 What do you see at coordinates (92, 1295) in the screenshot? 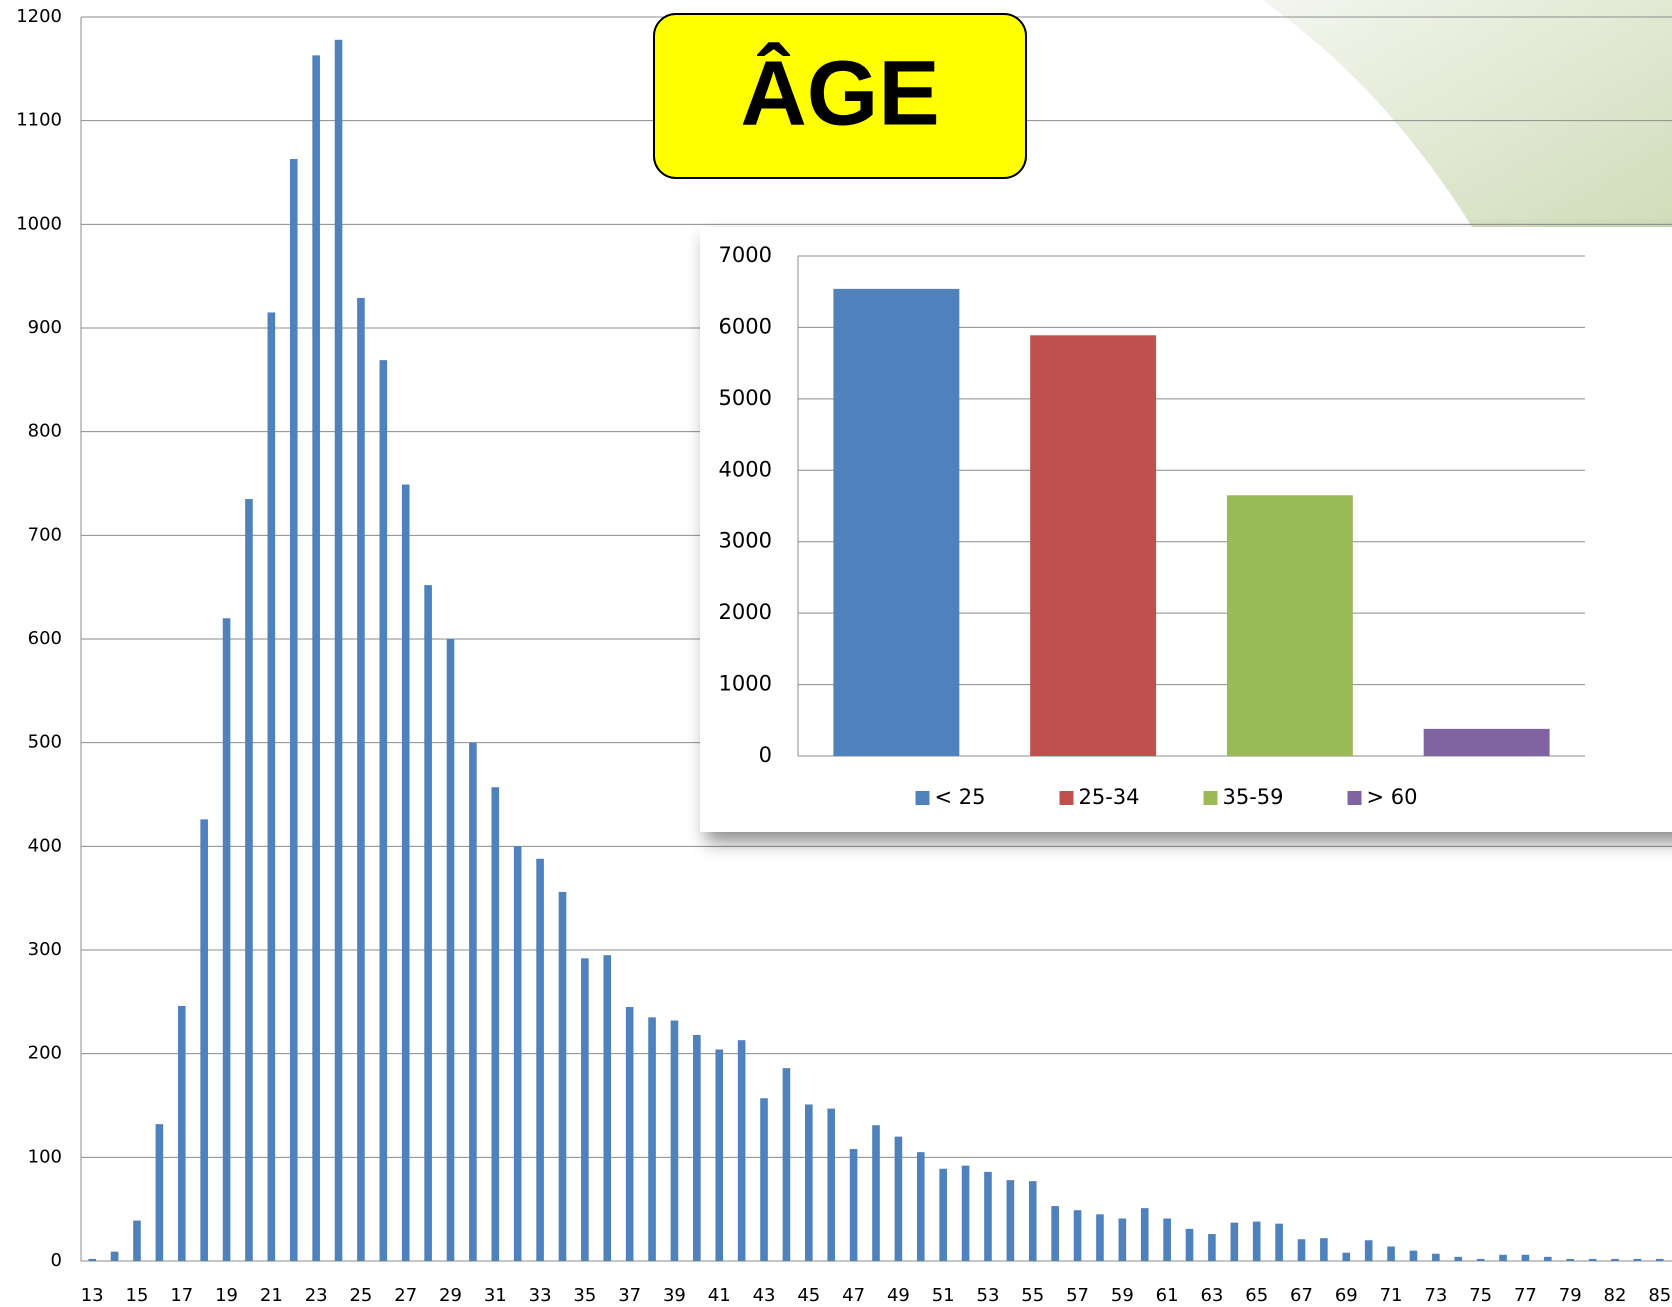
I see `x-tick-label: 13` at bounding box center [92, 1295].